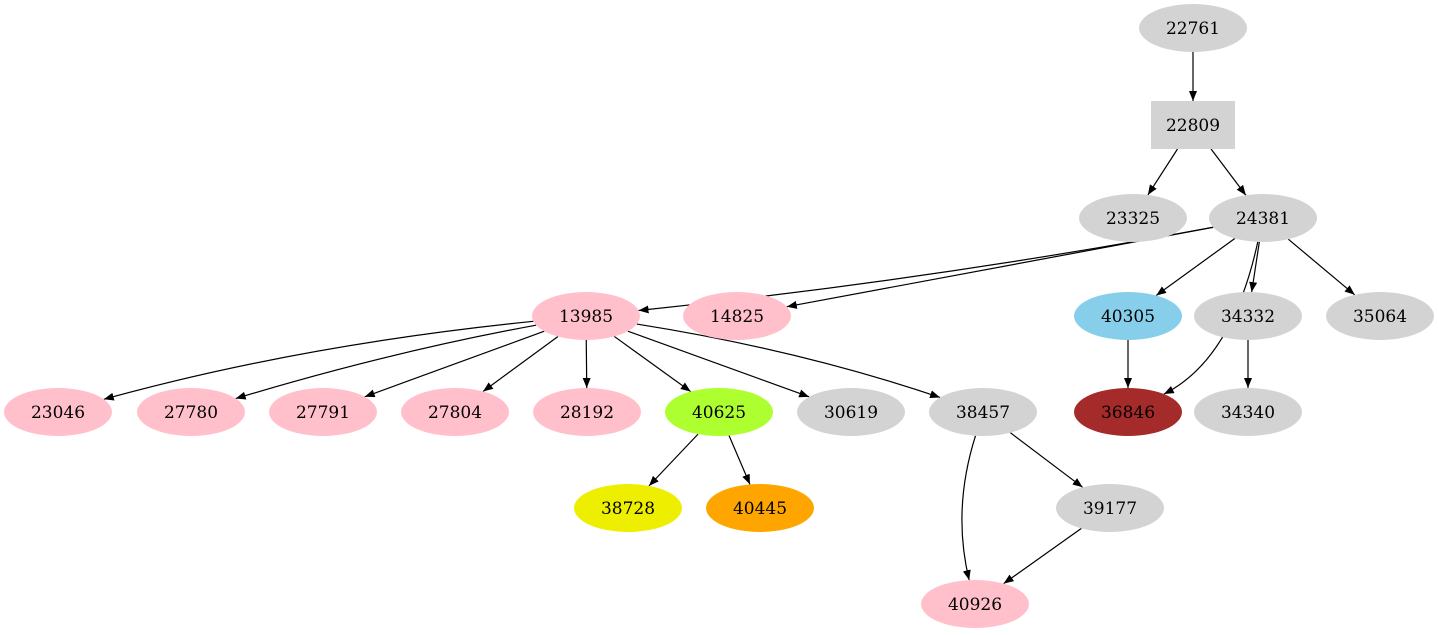 This screenshot has height=635, width=1438. I want to click on node-label: 27804, so click(455, 413).